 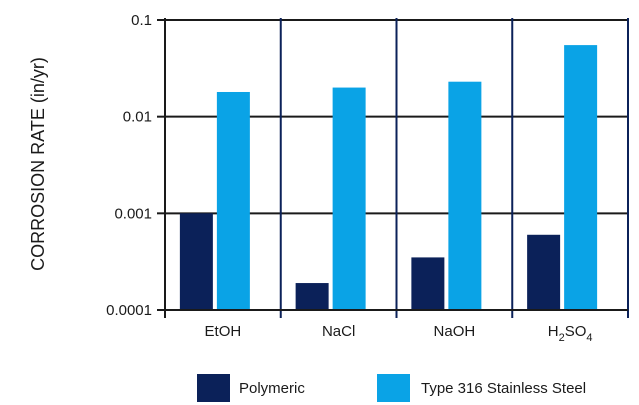 I want to click on y-tick-label: 0.01, so click(x=137, y=117).